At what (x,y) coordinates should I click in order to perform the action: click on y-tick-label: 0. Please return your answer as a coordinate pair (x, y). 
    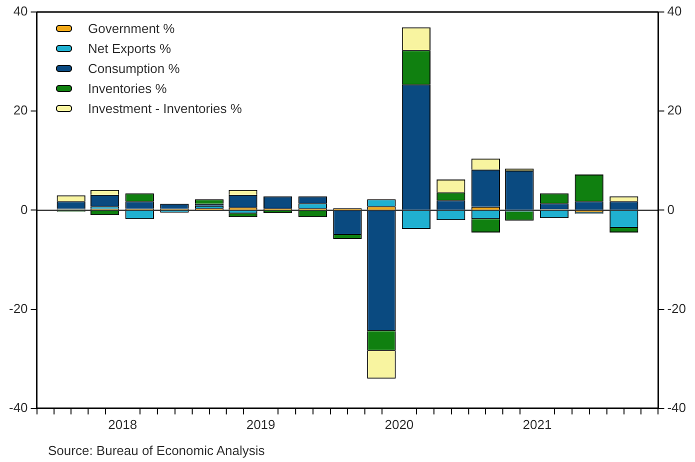
    Looking at the image, I should click on (24, 209).